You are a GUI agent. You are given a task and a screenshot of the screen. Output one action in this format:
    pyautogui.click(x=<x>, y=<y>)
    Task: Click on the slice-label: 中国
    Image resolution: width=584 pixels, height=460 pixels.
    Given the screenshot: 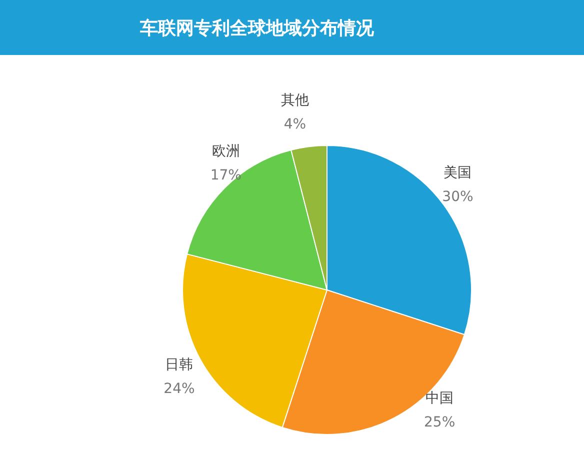 What is the action you would take?
    pyautogui.click(x=440, y=398)
    